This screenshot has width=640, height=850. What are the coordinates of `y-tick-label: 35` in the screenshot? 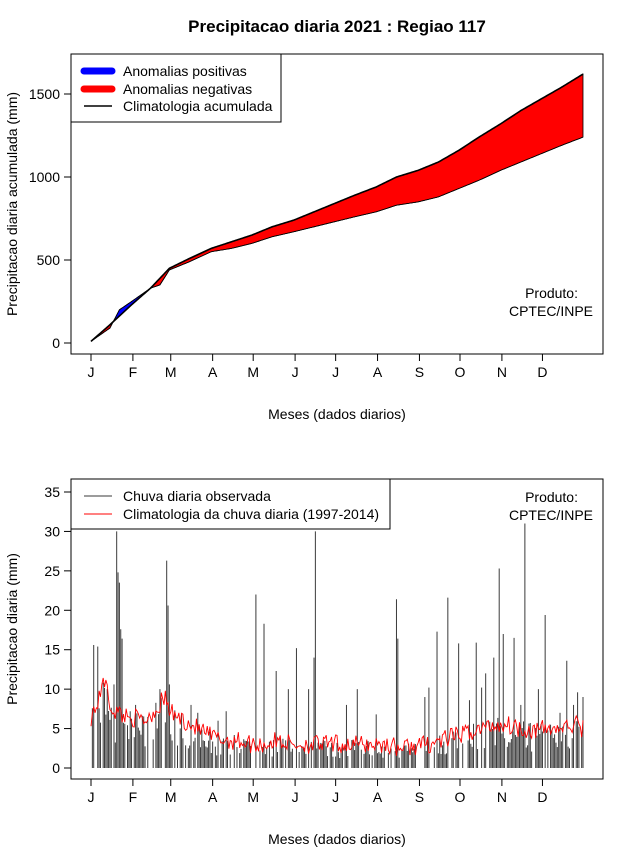 It's located at (52, 492).